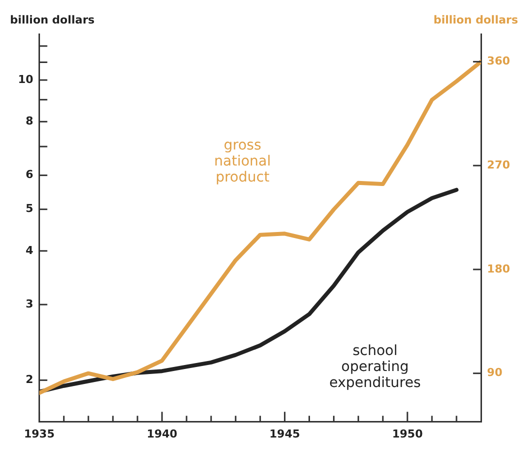 Image resolution: width=528 pixels, height=457 pixels. What do you see at coordinates (498, 269) in the screenshot?
I see `y2-tick-label: 180` at bounding box center [498, 269].